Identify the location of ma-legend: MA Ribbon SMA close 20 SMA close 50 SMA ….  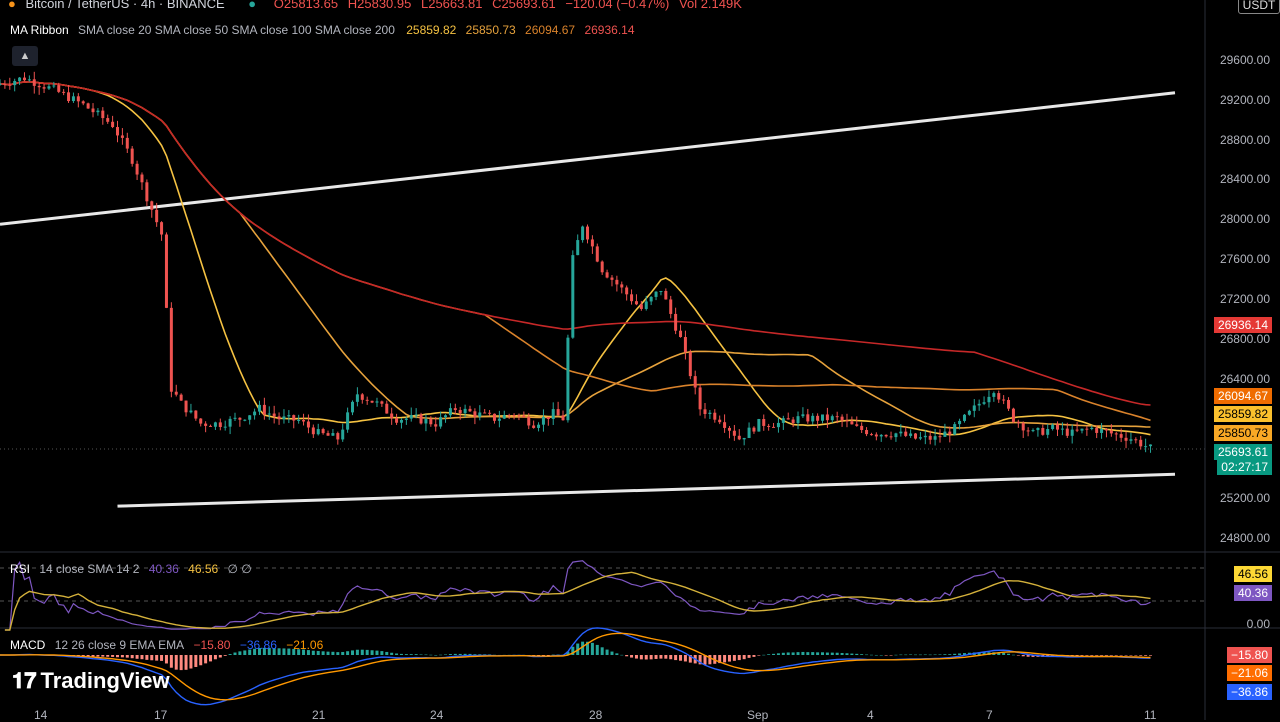
(325, 30).